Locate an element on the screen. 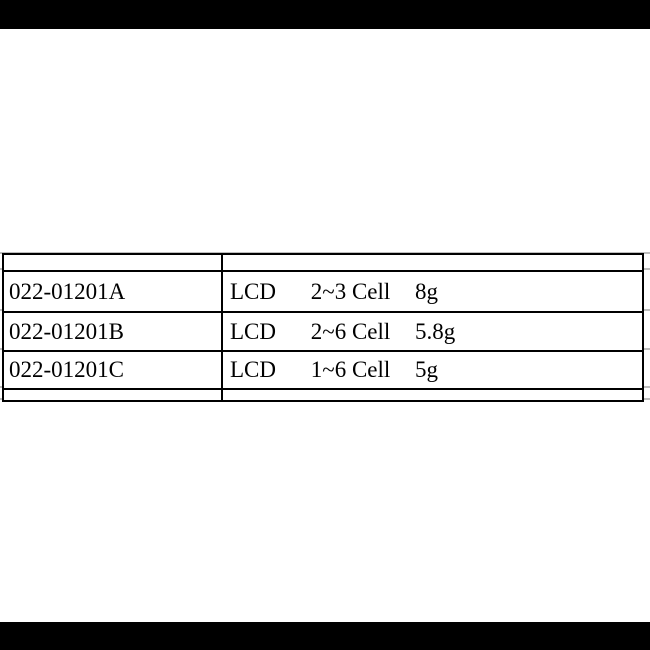 The image size is (650, 650). table-row: 022-01201A LCD 2~3 Cell 8g is located at coordinates (323, 292).